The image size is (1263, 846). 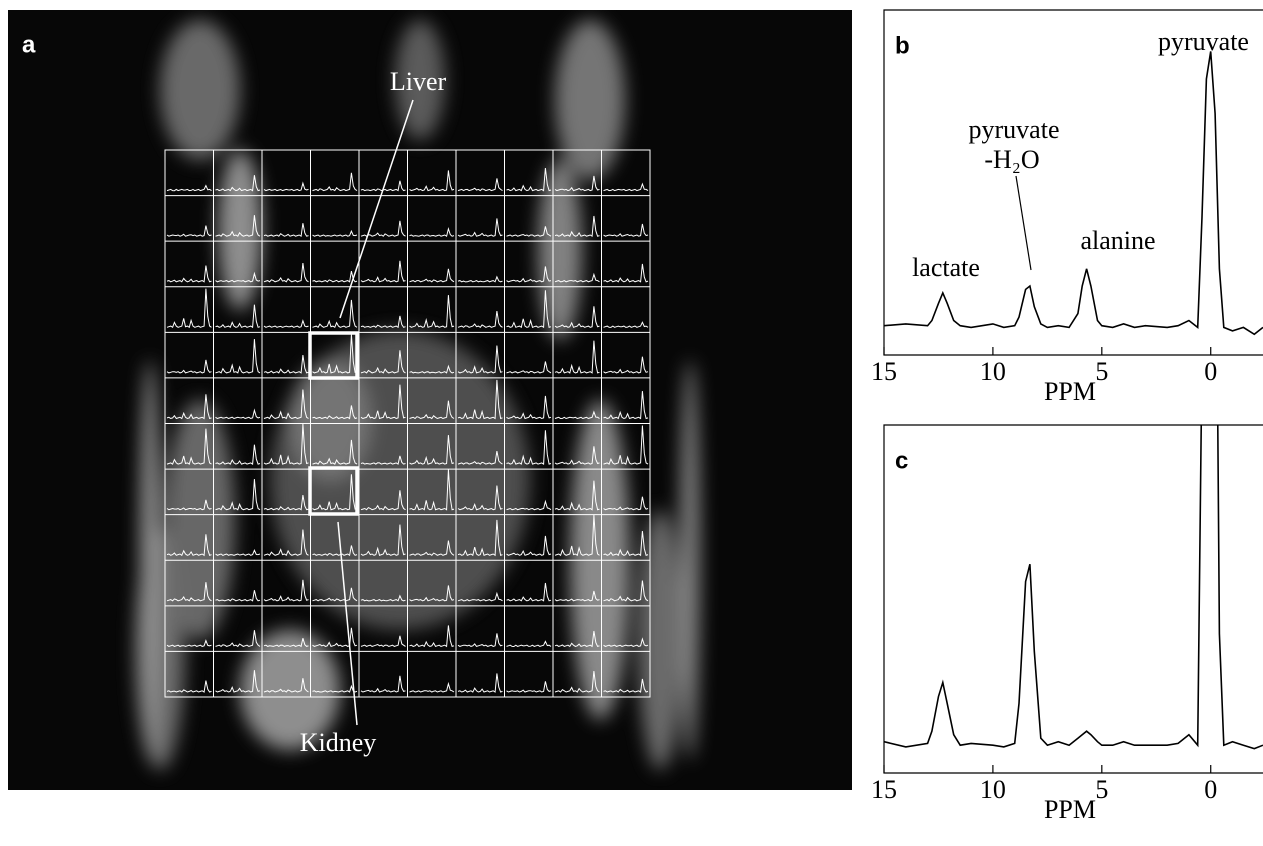 What do you see at coordinates (418, 81) in the screenshot?
I see `annotation: Liver` at bounding box center [418, 81].